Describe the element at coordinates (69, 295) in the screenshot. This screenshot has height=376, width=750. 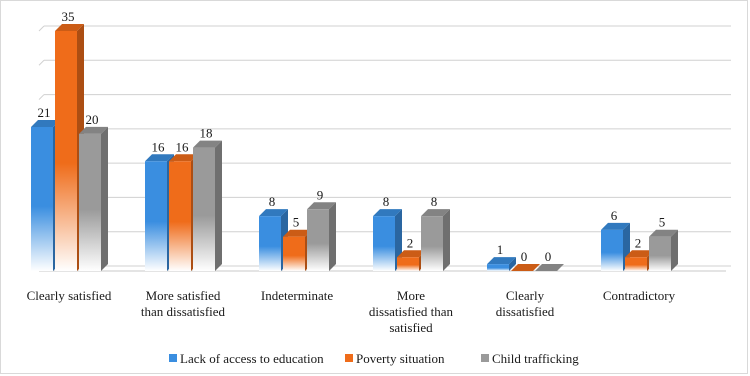
I see `category-label: Clearly satisfied` at that location.